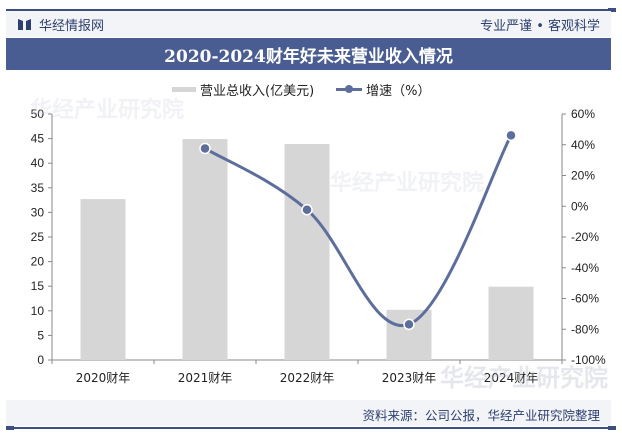  I want to click on left-axis-label: 15, so click(38, 286).